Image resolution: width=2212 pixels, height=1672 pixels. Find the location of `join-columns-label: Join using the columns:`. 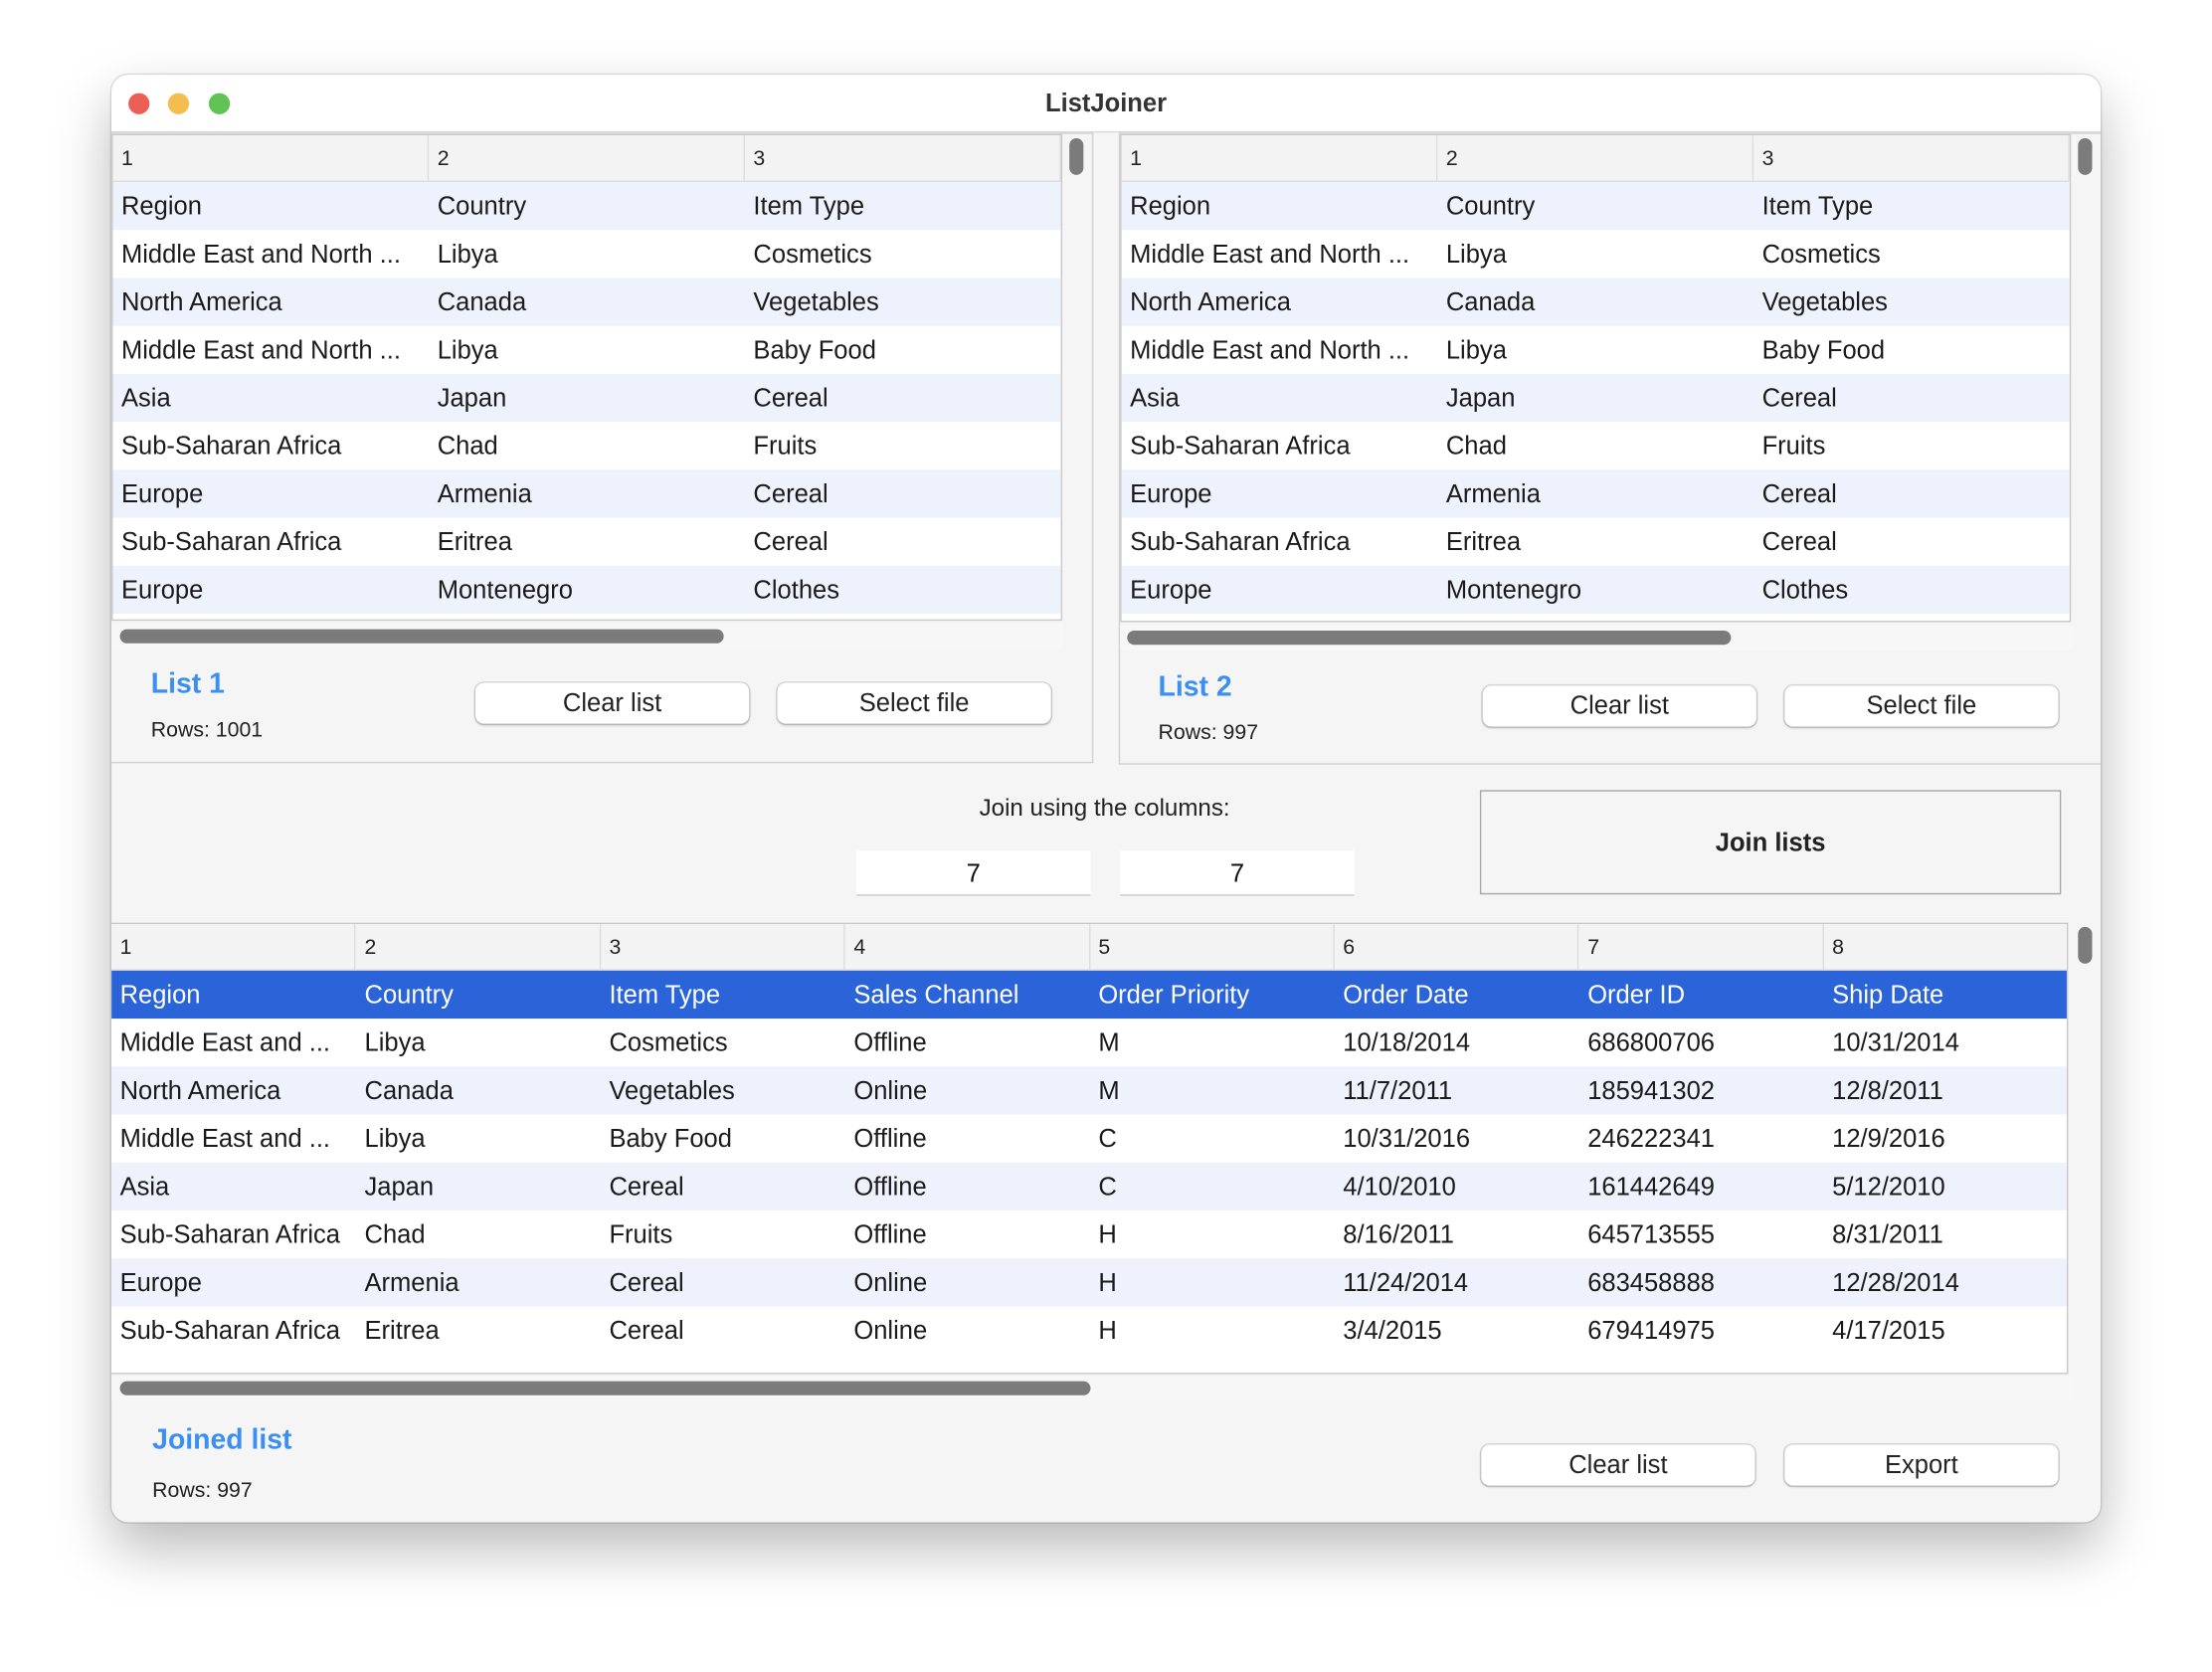

join-columns-label: Join using the columns: is located at coordinates (1104, 808).